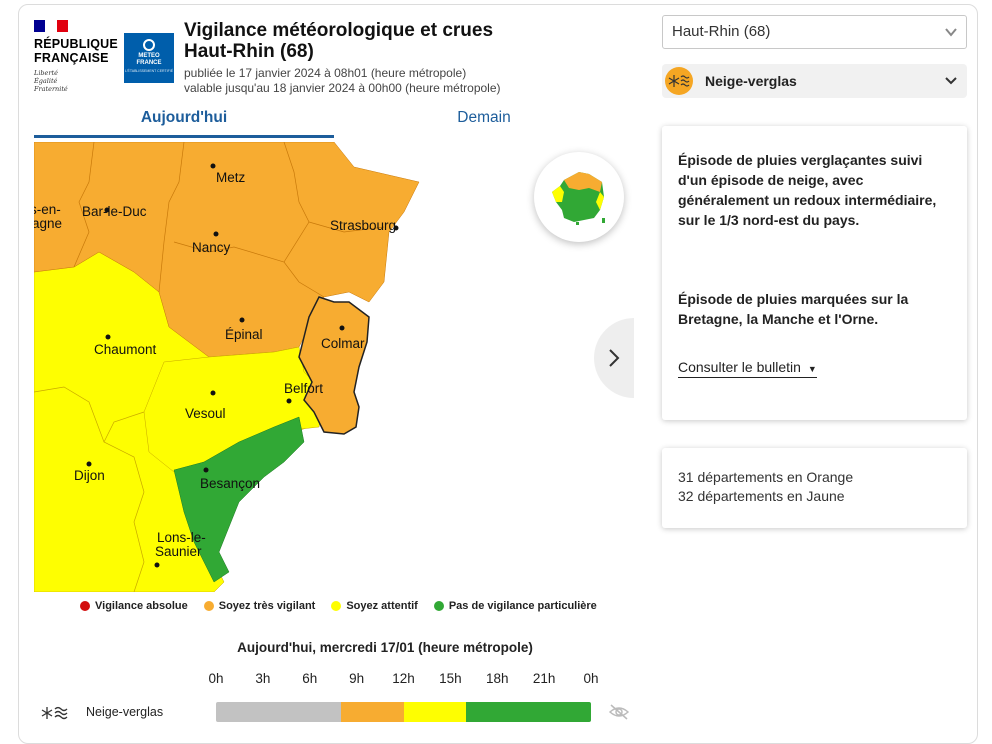  Describe the element at coordinates (184, 123) in the screenshot. I see `tab-today: Aujourd'hui` at that location.